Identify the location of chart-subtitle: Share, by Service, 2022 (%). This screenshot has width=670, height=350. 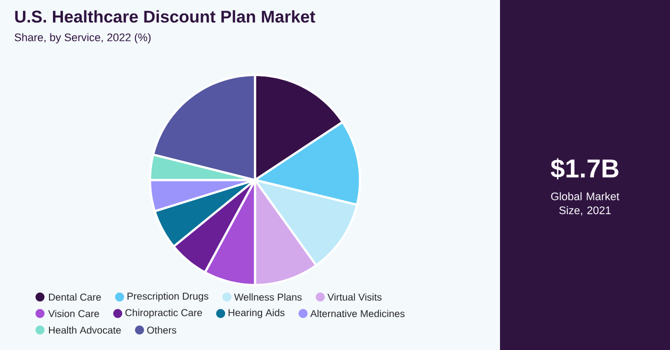
(82, 38).